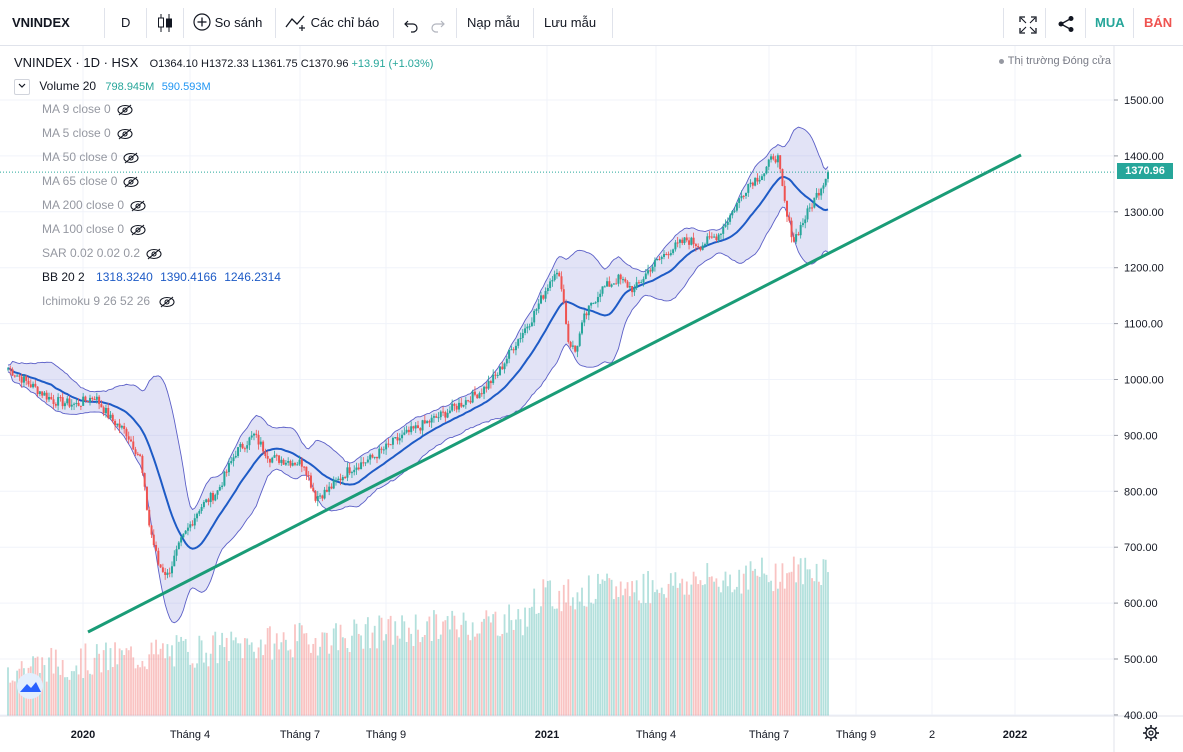 Image resolution: width=1183 pixels, height=752 pixels. I want to click on indicator-legend: MA 5 close 0, so click(87, 133).